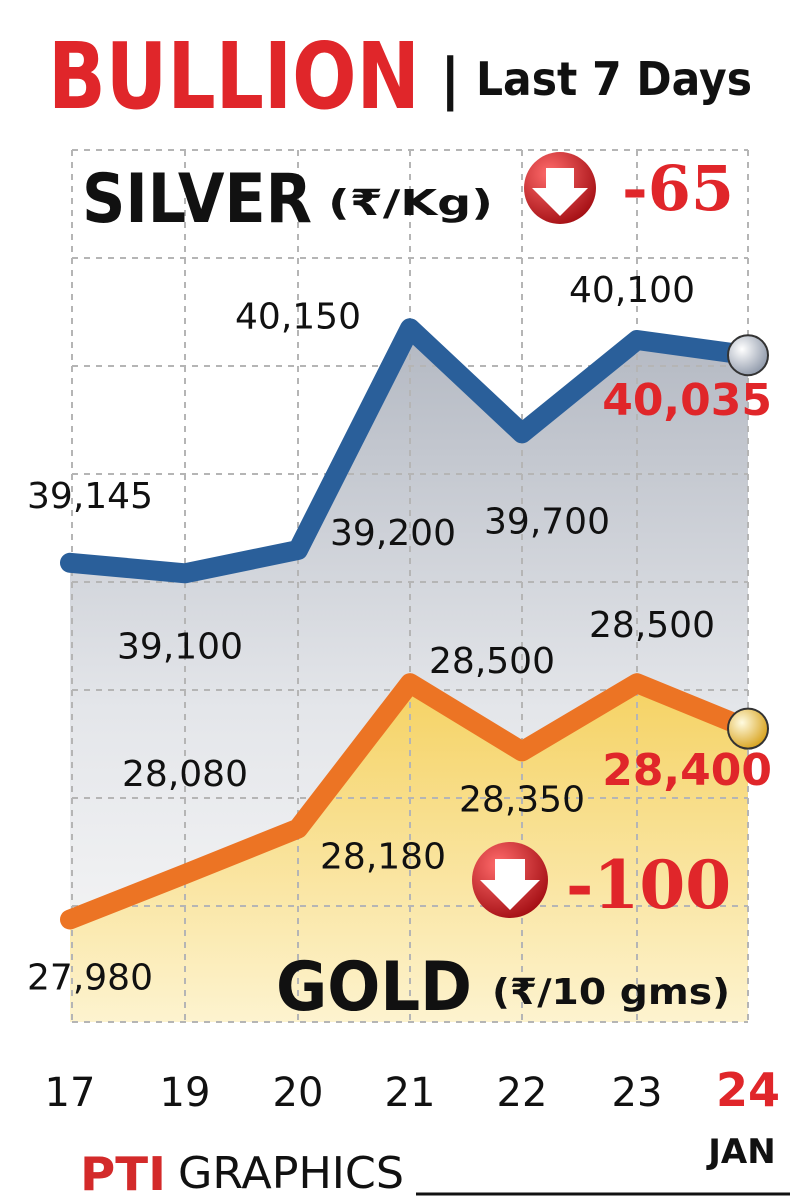 The width and height of the screenshot is (800, 1204). What do you see at coordinates (383, 857) in the screenshot?
I see `gold-data-label-20: 28,180` at bounding box center [383, 857].